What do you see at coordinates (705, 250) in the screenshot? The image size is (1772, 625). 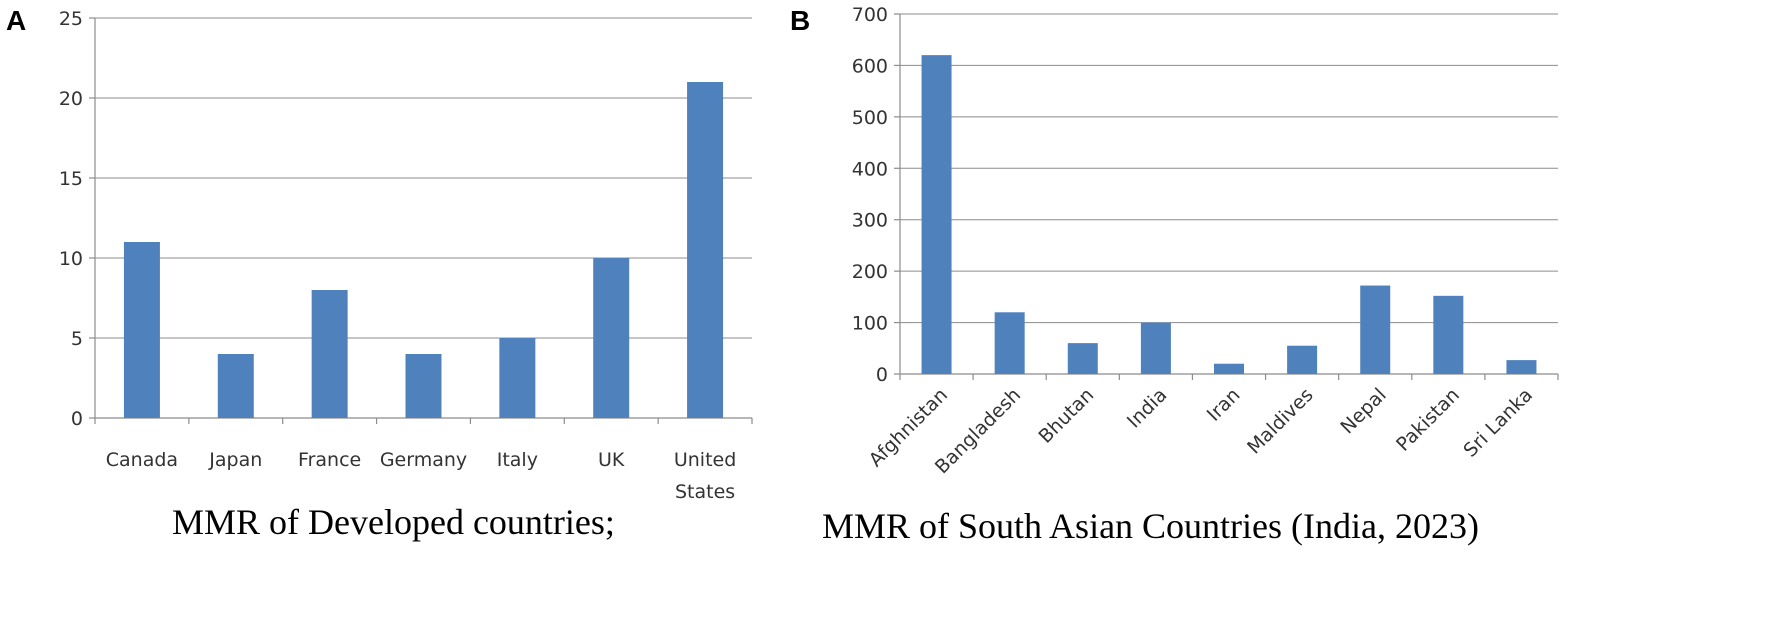 I see `bar-a-united-states` at bounding box center [705, 250].